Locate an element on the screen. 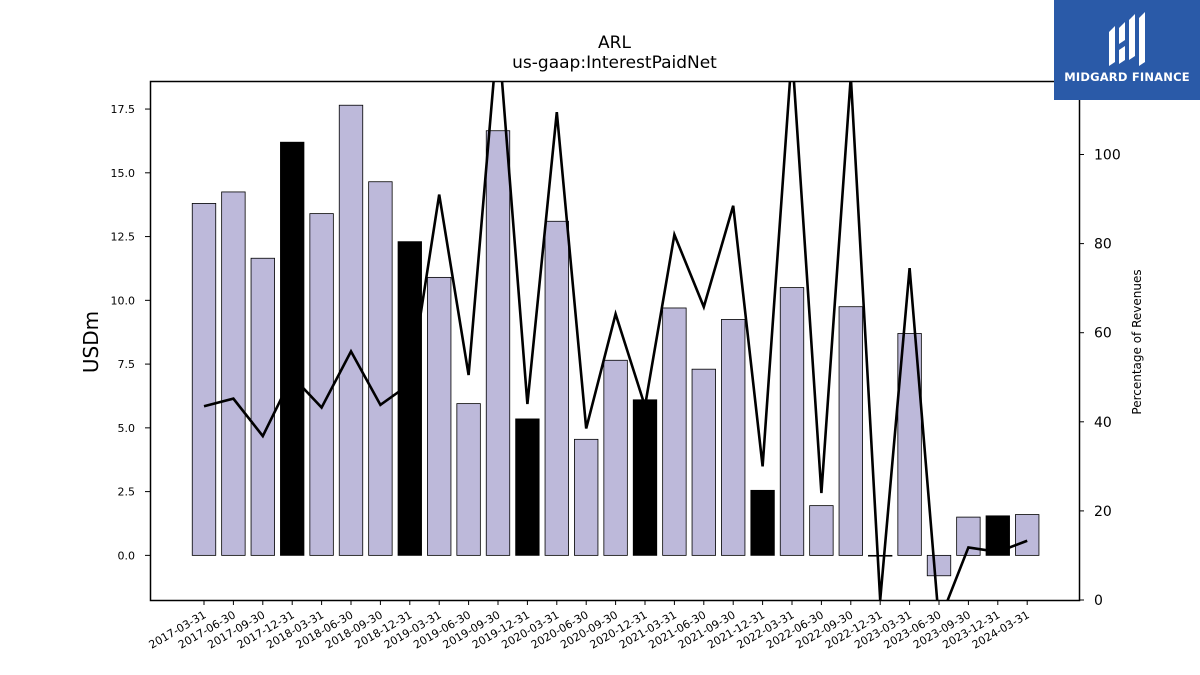  y2-tick-label: 60 is located at coordinates (1103, 334).